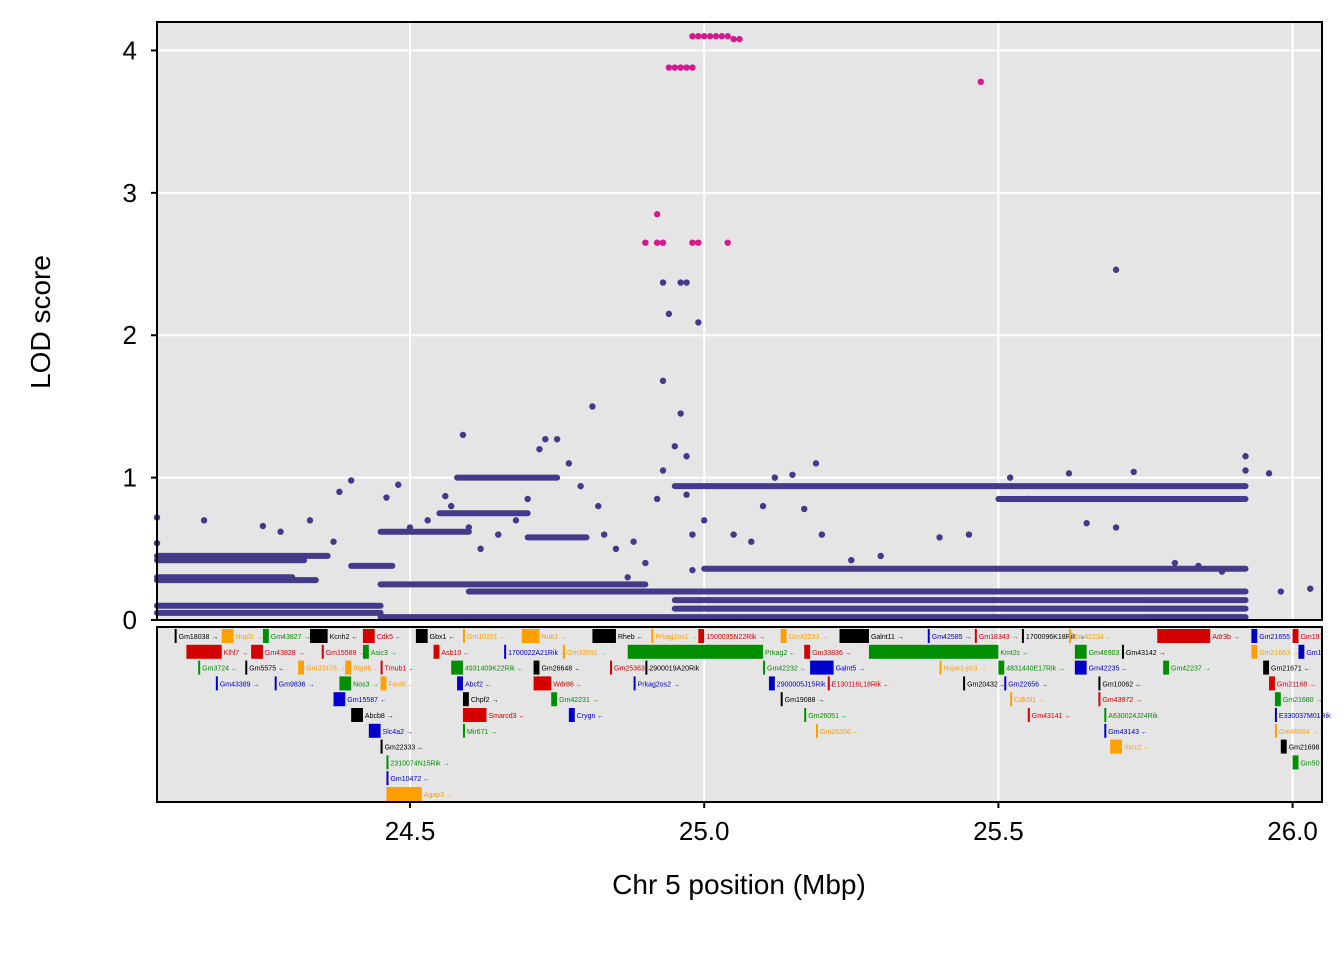  I want to click on gene-label: Gm10221 ←, so click(487, 637).